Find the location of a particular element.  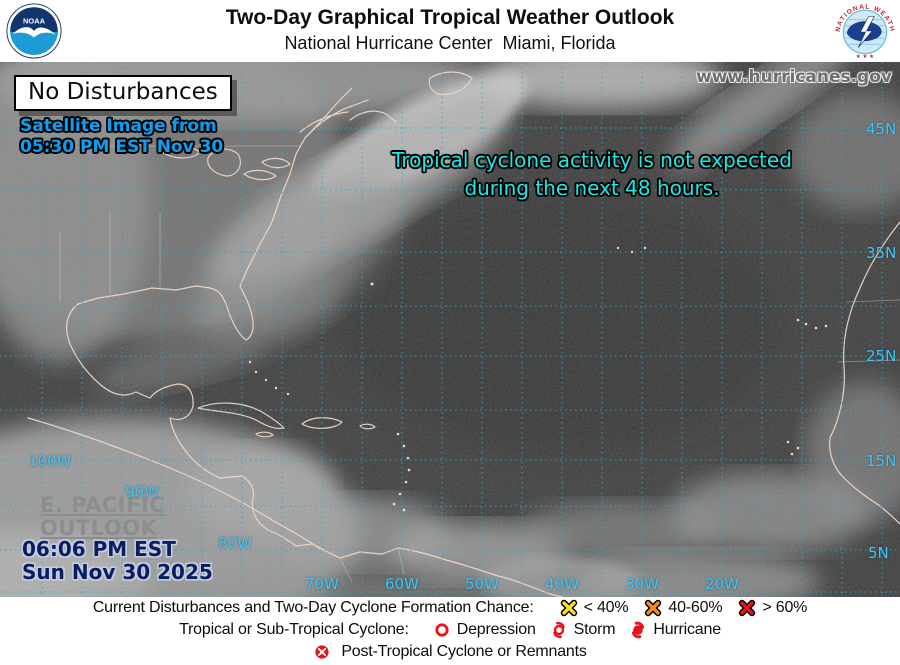

nws-logo: NATIONAL WEATHER SERVICE ★ ★ ★ is located at coordinates (865, 32).